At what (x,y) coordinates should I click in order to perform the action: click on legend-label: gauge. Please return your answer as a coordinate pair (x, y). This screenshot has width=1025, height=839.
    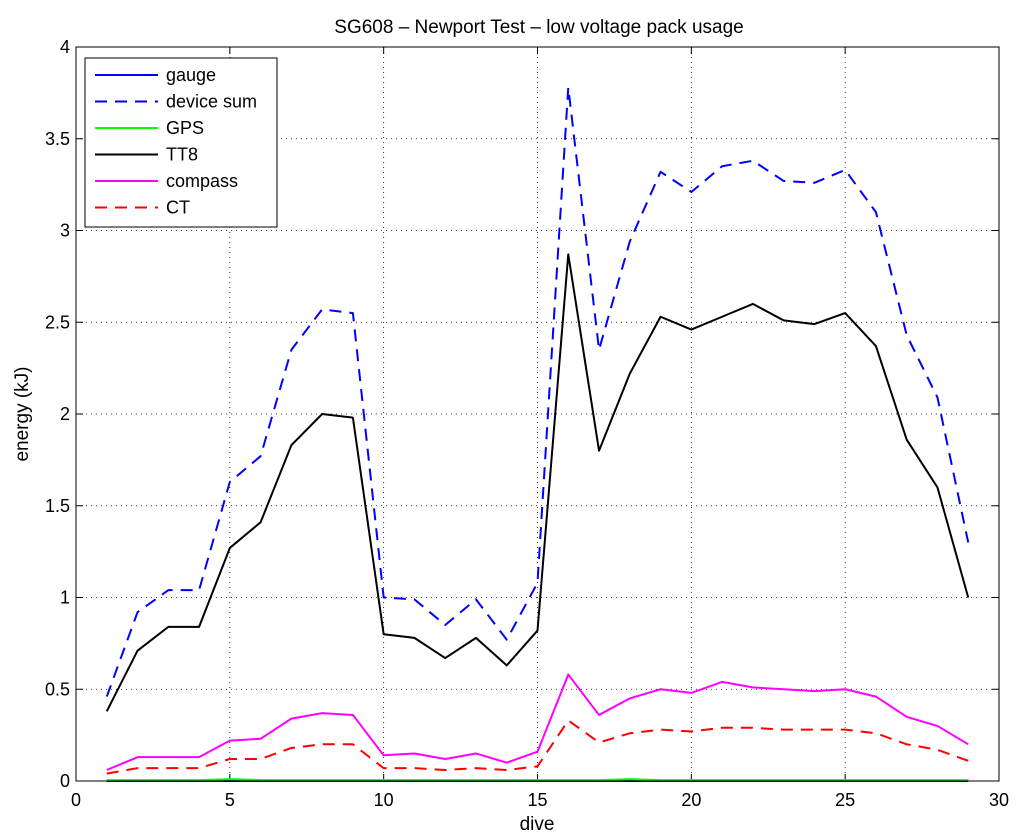
    Looking at the image, I should click on (191, 75).